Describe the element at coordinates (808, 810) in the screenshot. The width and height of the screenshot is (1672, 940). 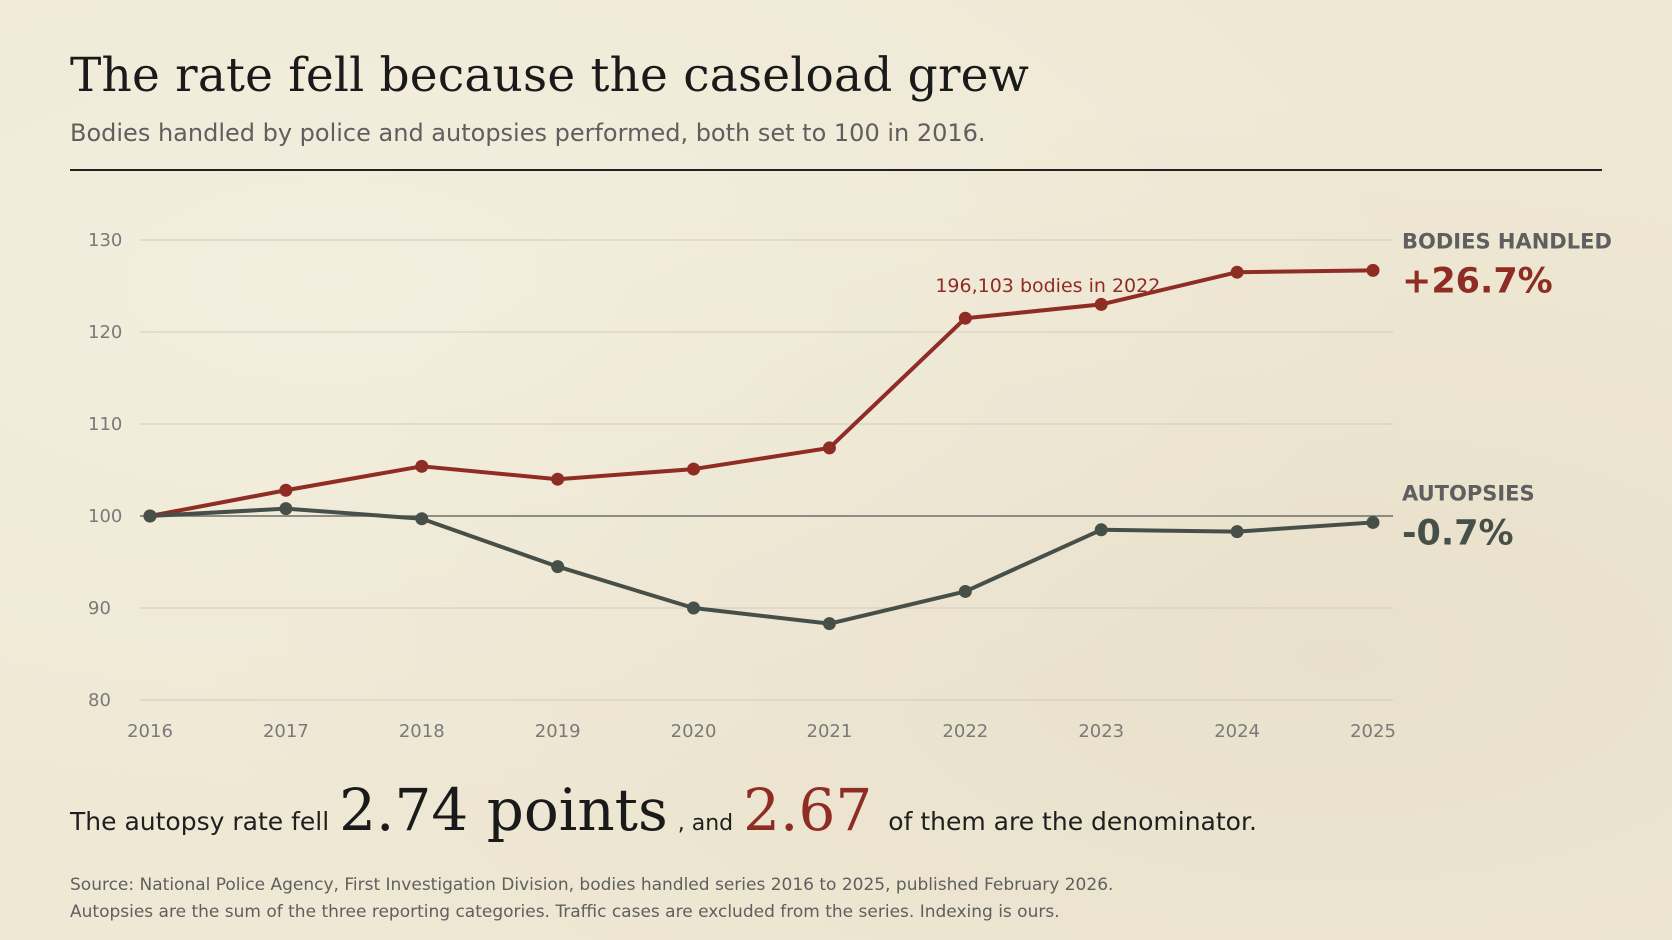
I see `summary-red-value: 2.67` at that location.